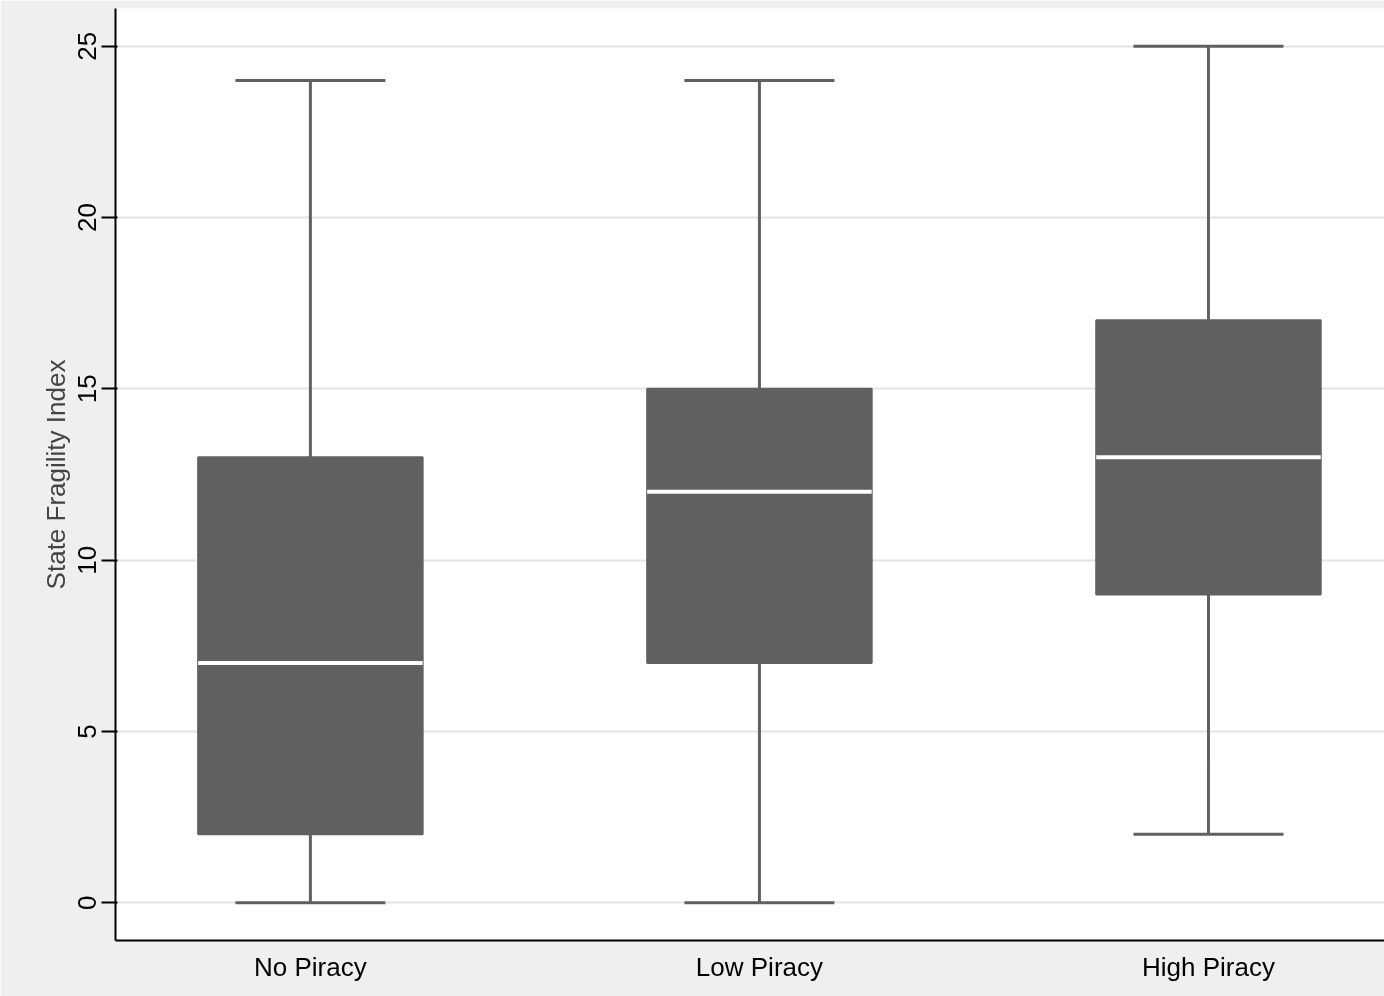  I want to click on x-tick-label: High Piracy, so click(1208, 966).